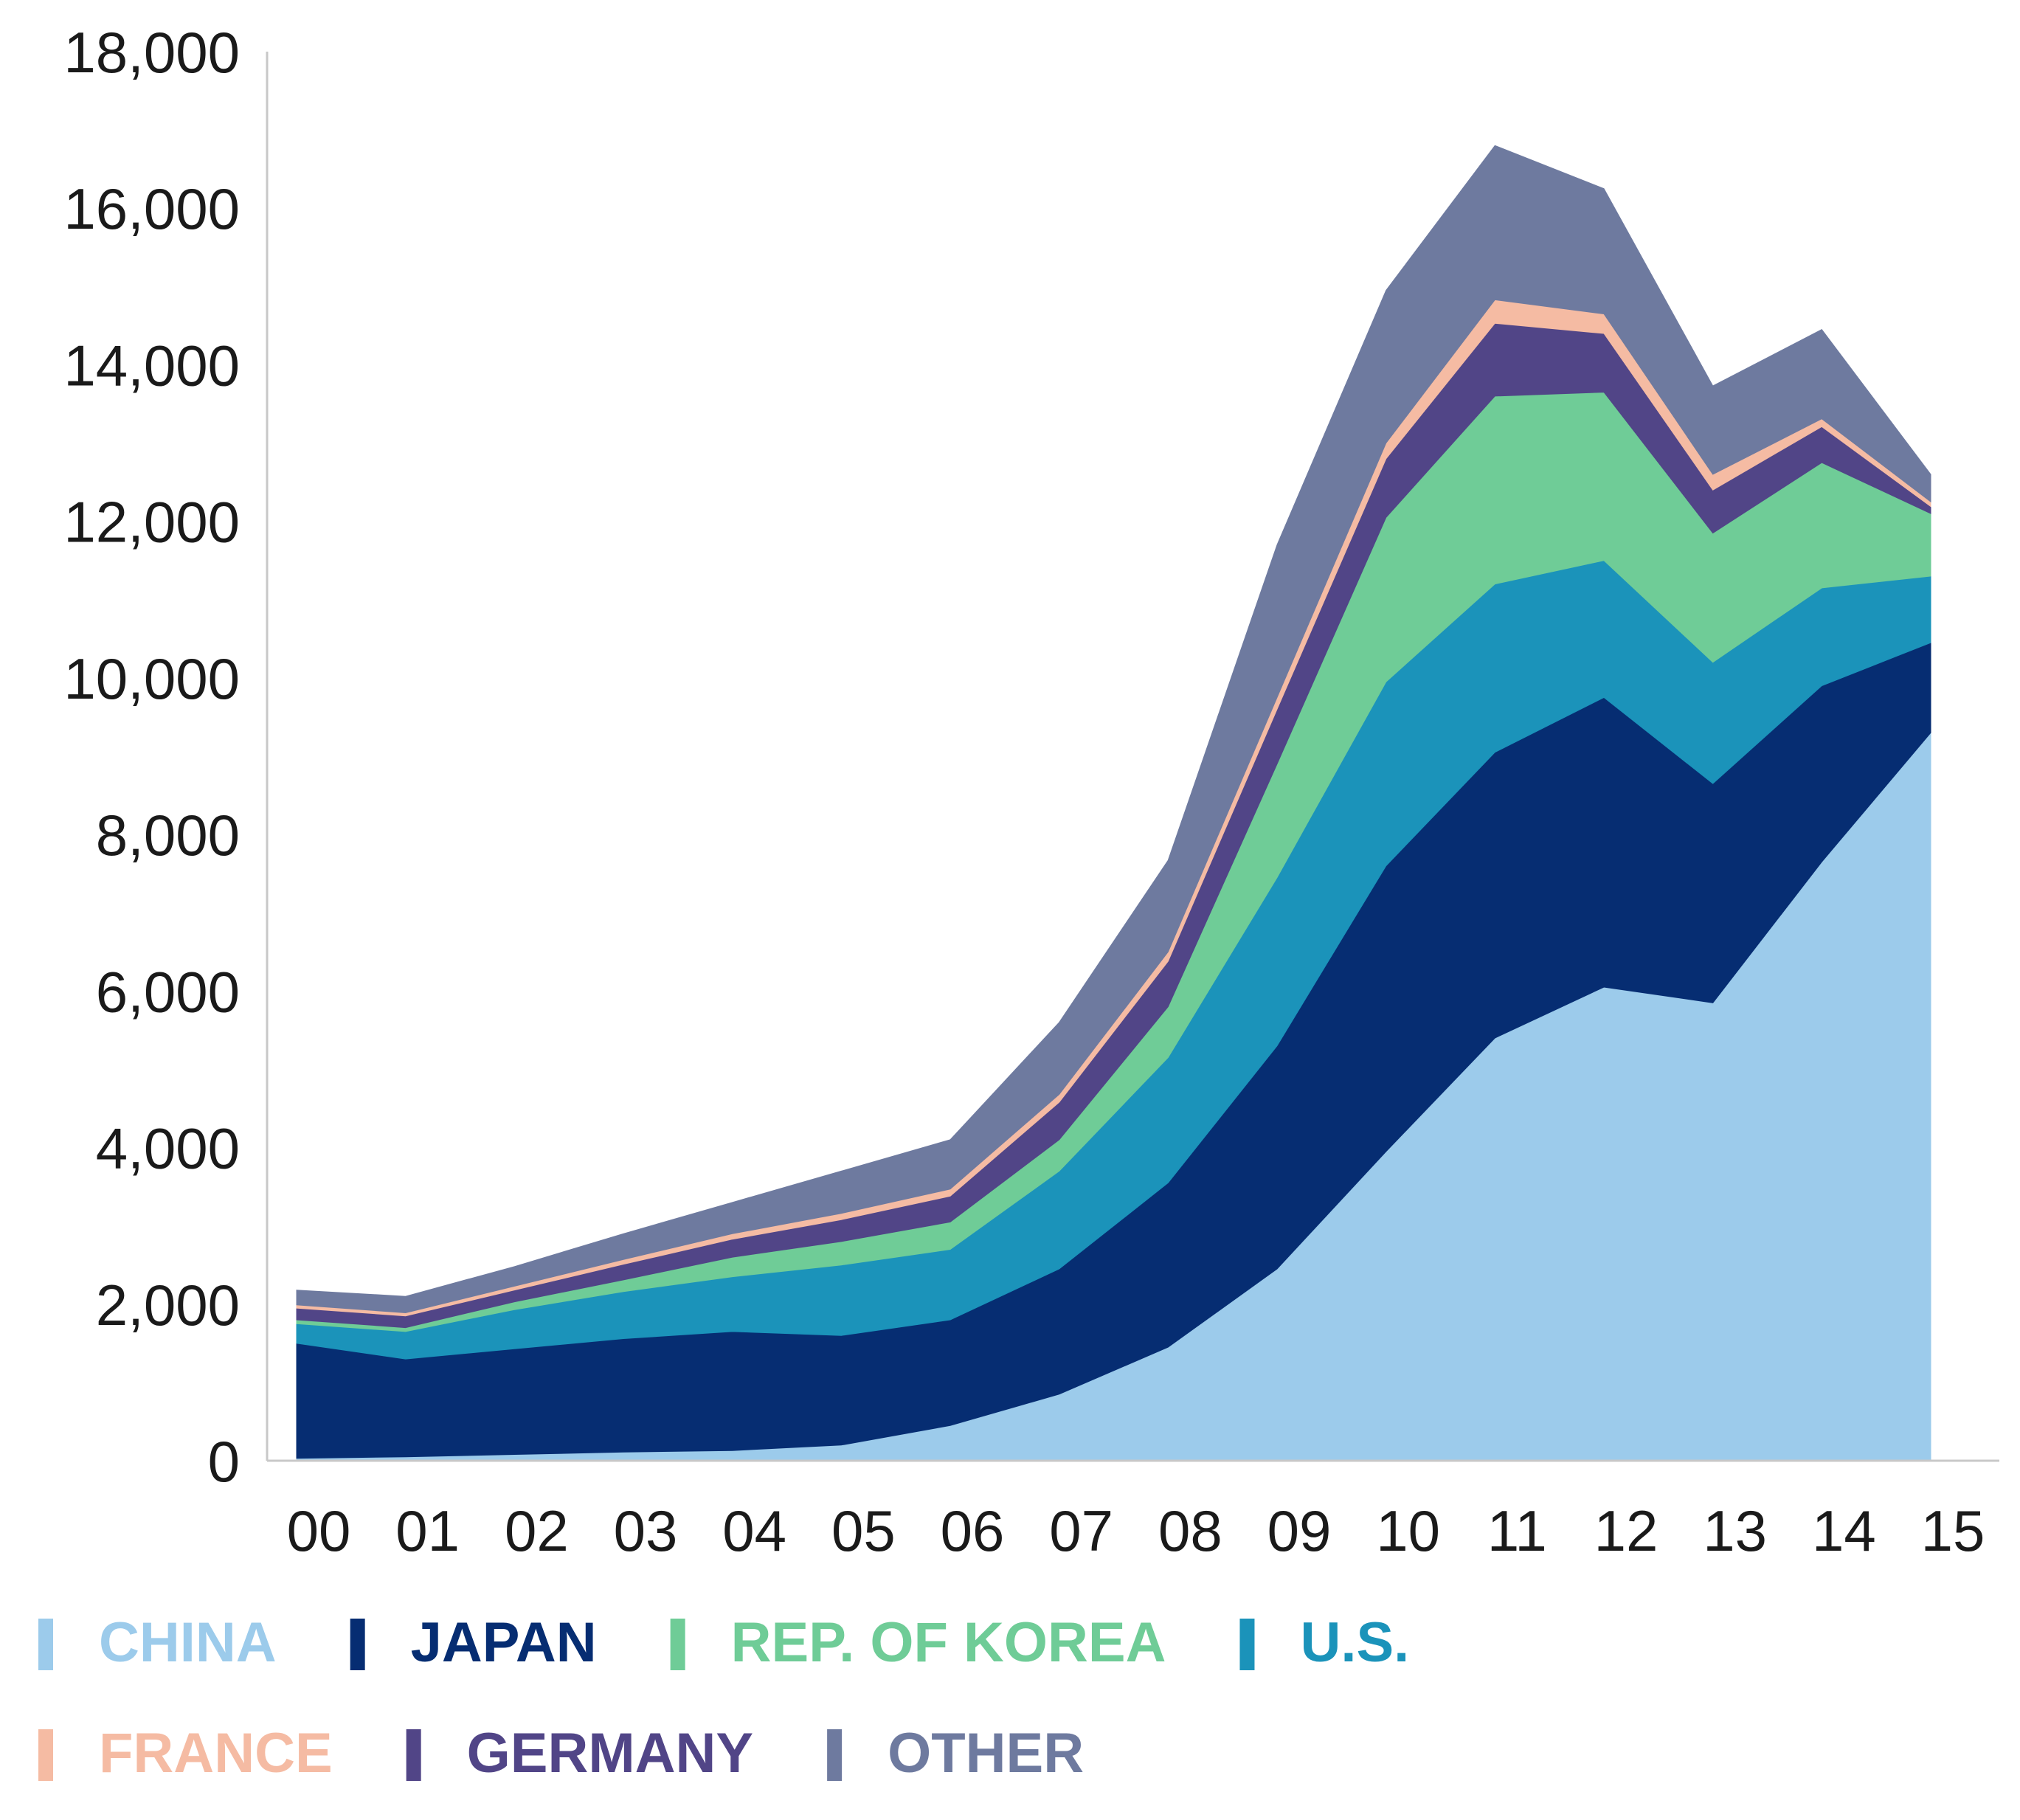 The image size is (2020, 1820). I want to click on y-tick-label: 18,000, so click(152, 52).